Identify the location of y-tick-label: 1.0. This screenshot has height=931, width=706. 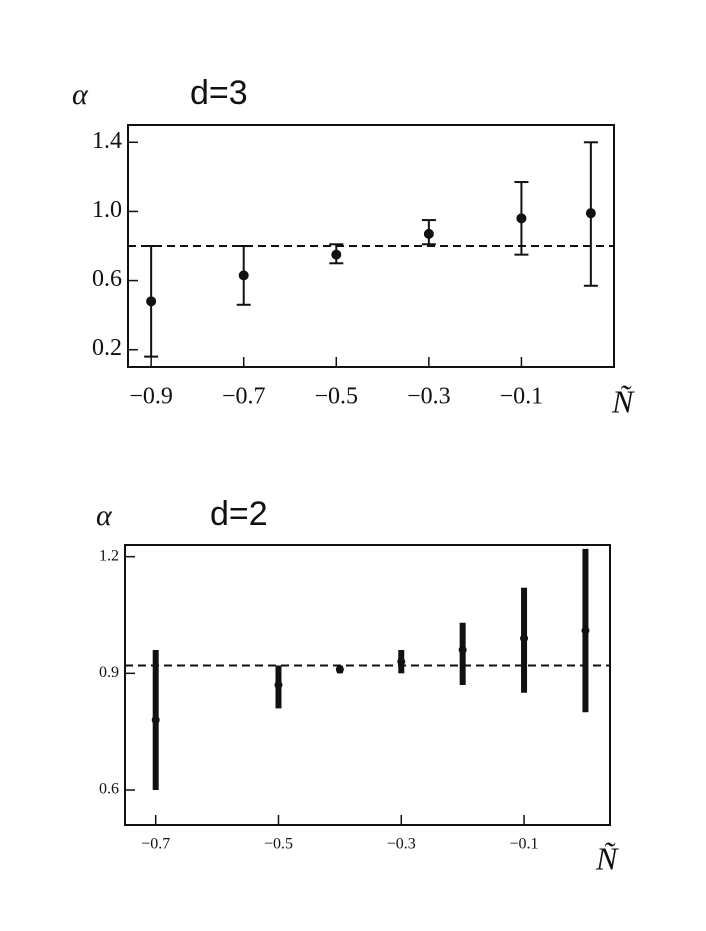
(107, 210).